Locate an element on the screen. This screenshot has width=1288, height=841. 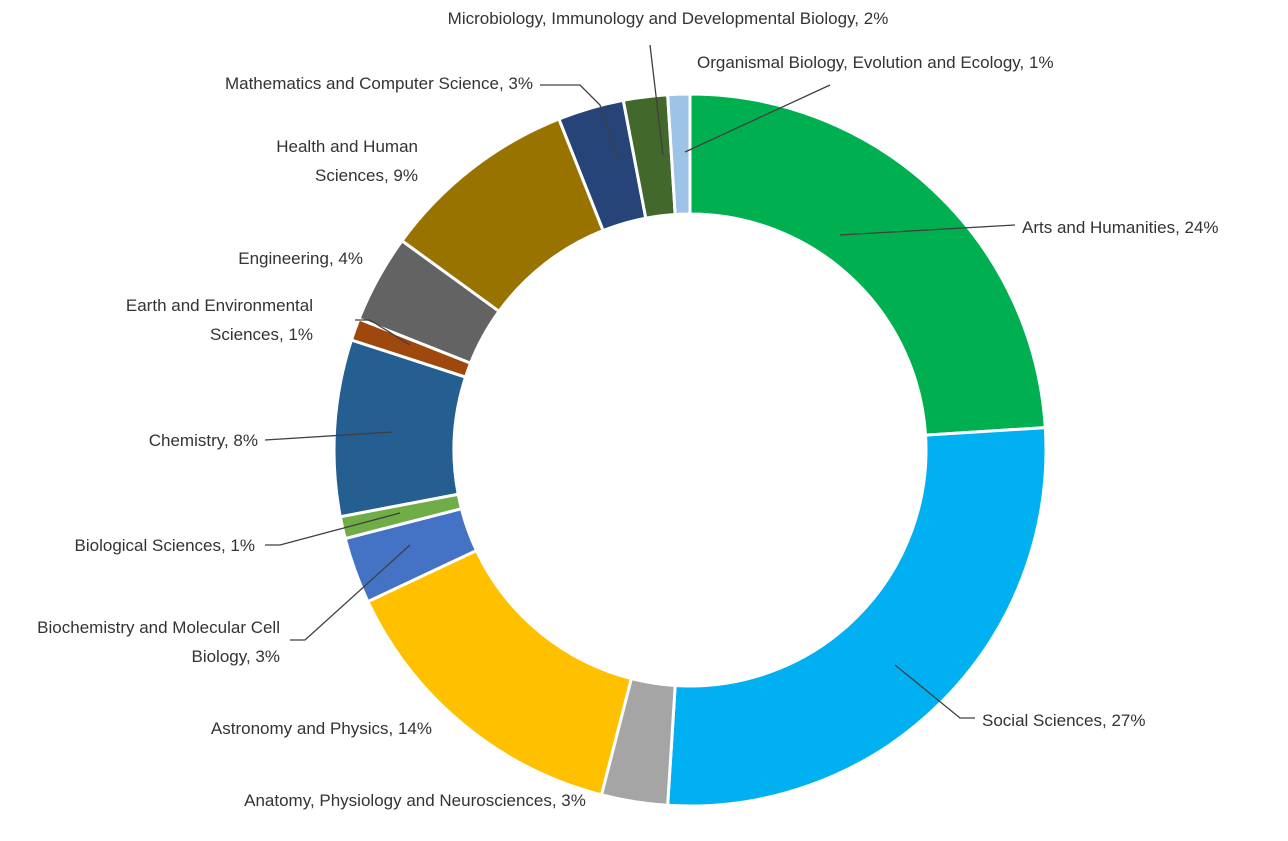
data-label: Chemistry, 8% is located at coordinates (203, 440).